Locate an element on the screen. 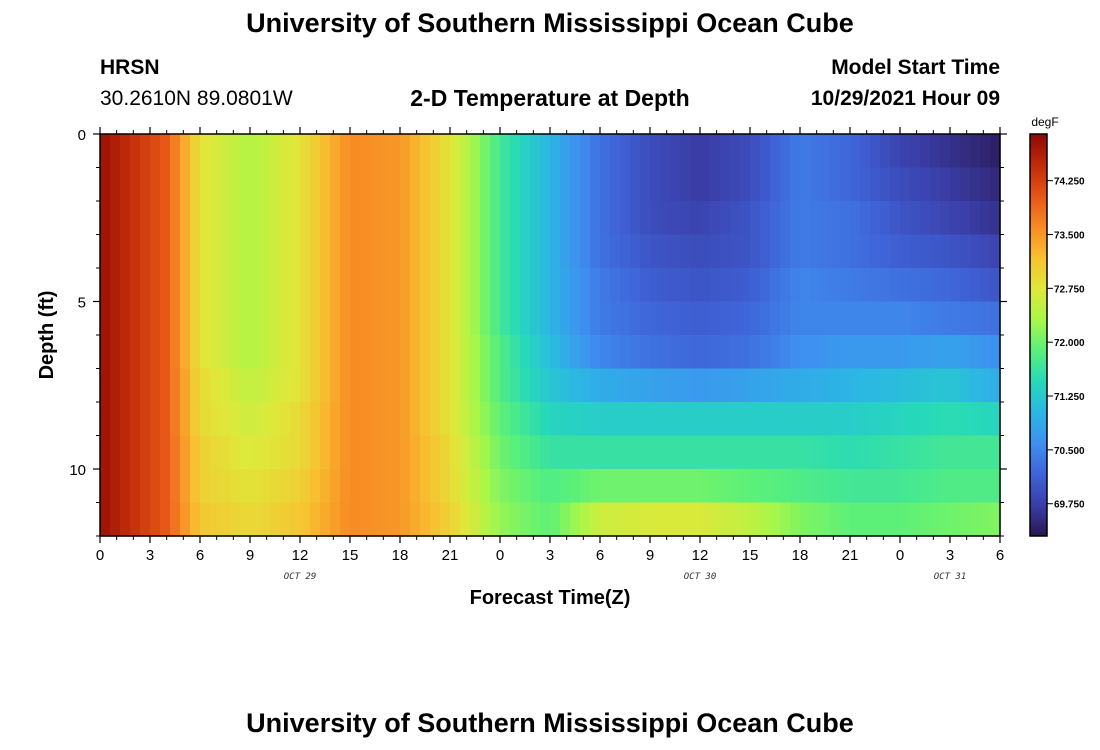  x-tick-label: 21 is located at coordinates (450, 555).